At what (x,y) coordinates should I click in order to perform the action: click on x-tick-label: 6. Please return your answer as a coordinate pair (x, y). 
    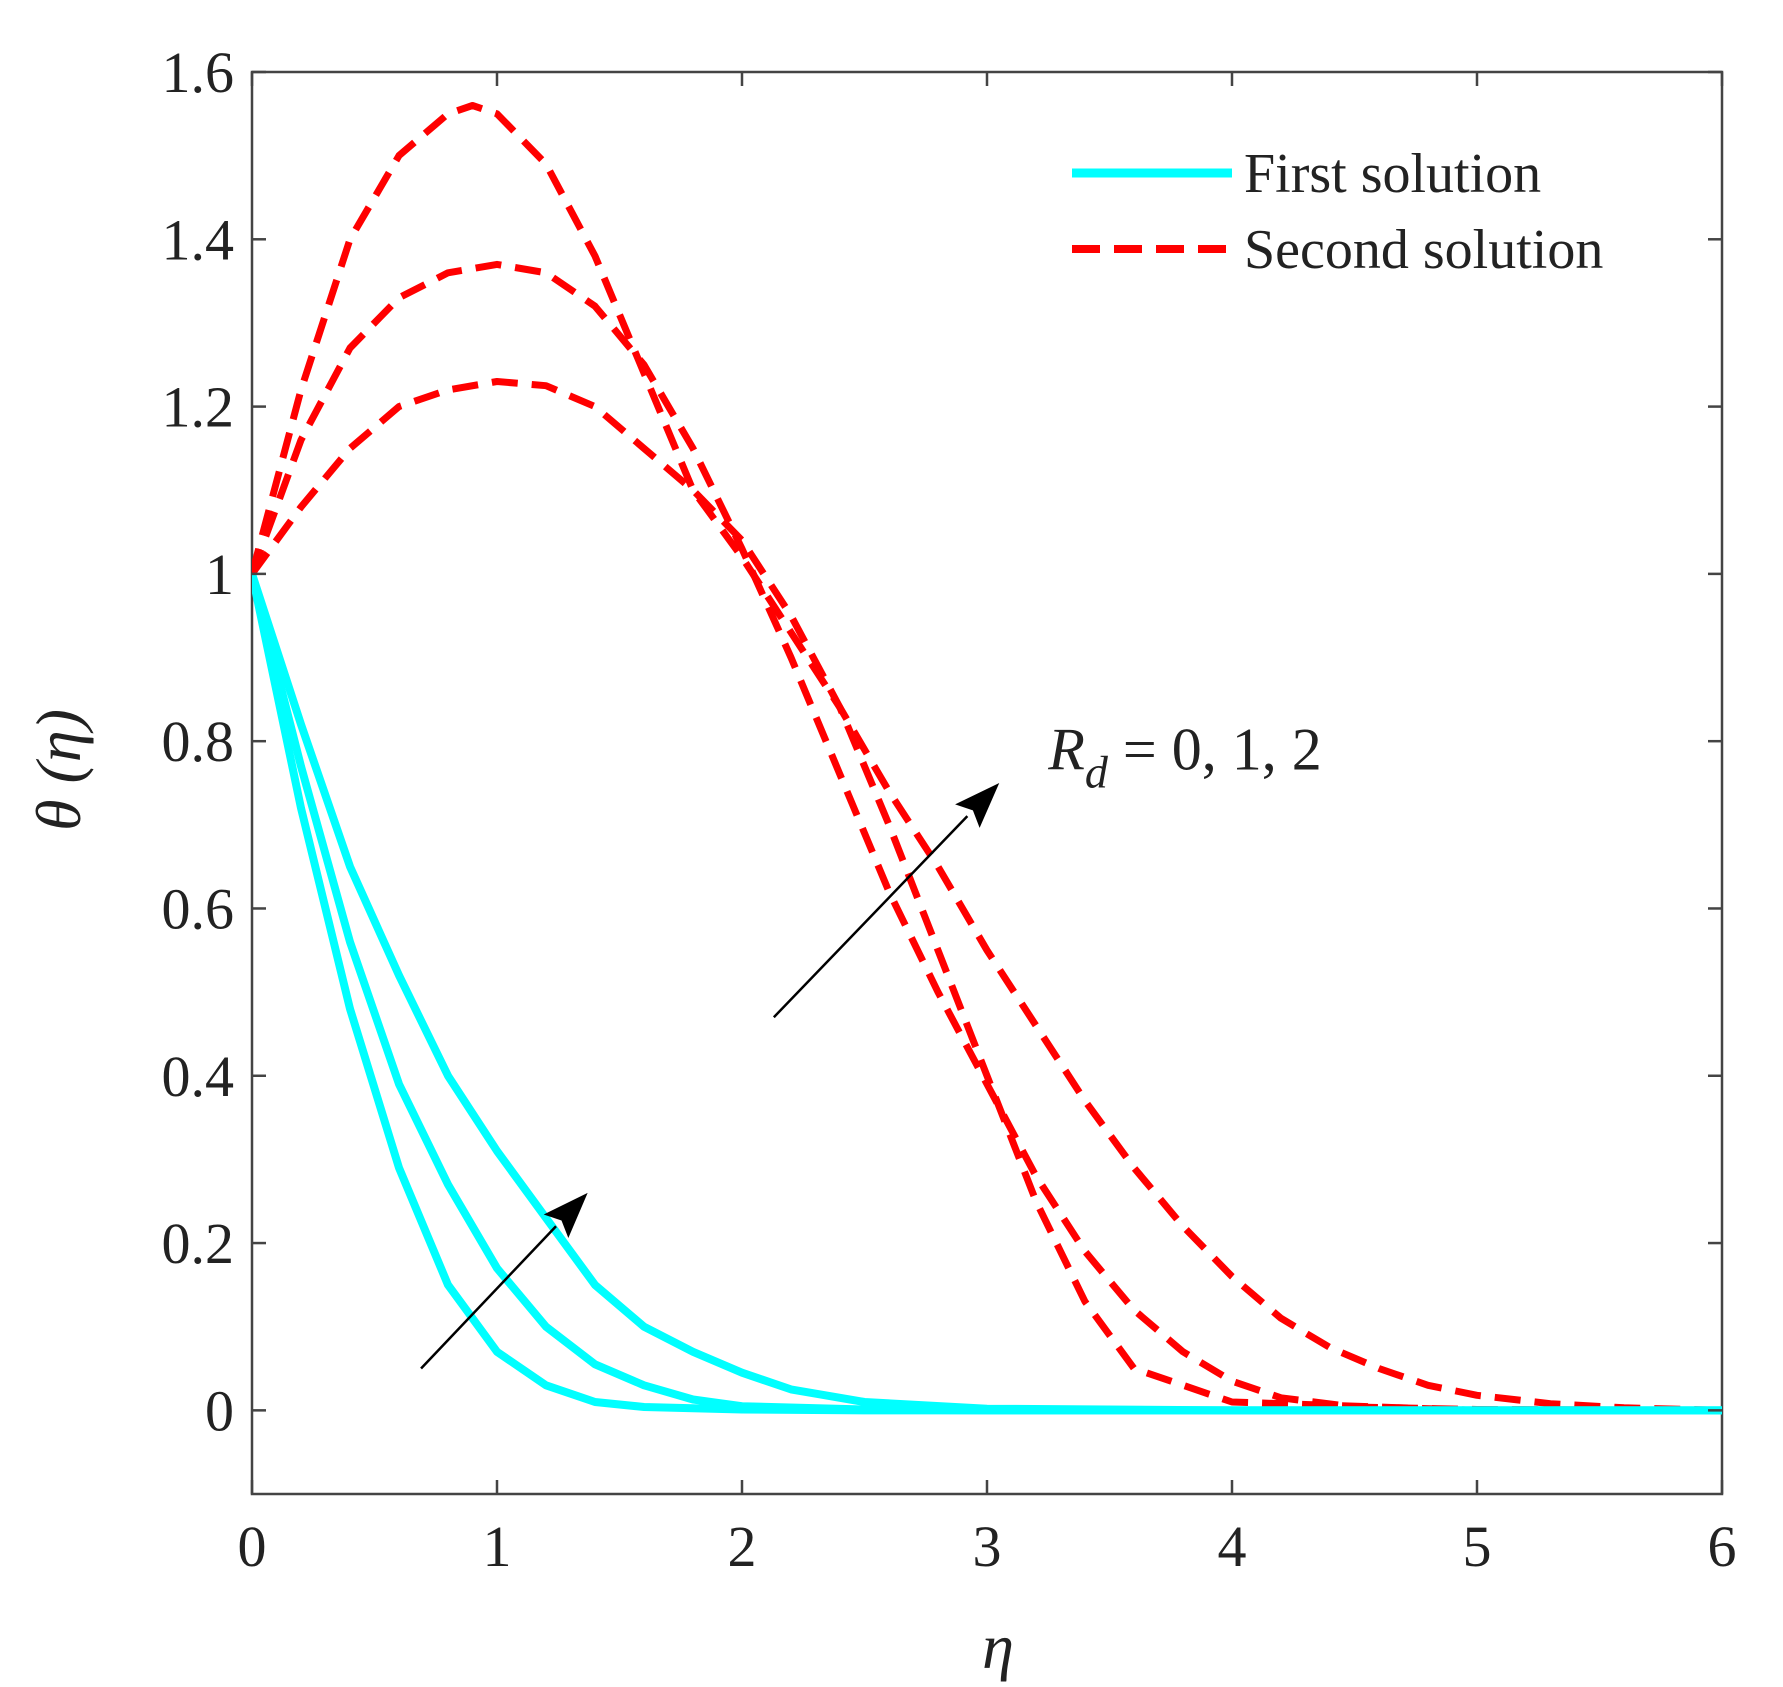
    Looking at the image, I should click on (1722, 1546).